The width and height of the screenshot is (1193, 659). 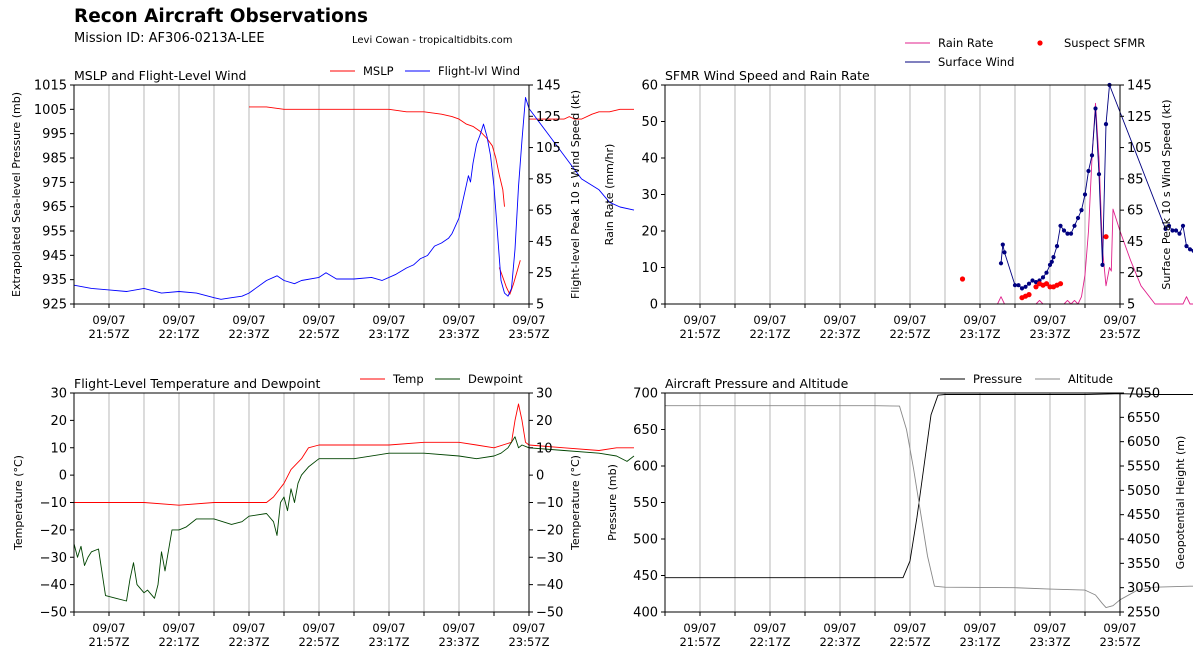 What do you see at coordinates (540, 305) in the screenshot?
I see `mslp-ytick-right-label: 5` at bounding box center [540, 305].